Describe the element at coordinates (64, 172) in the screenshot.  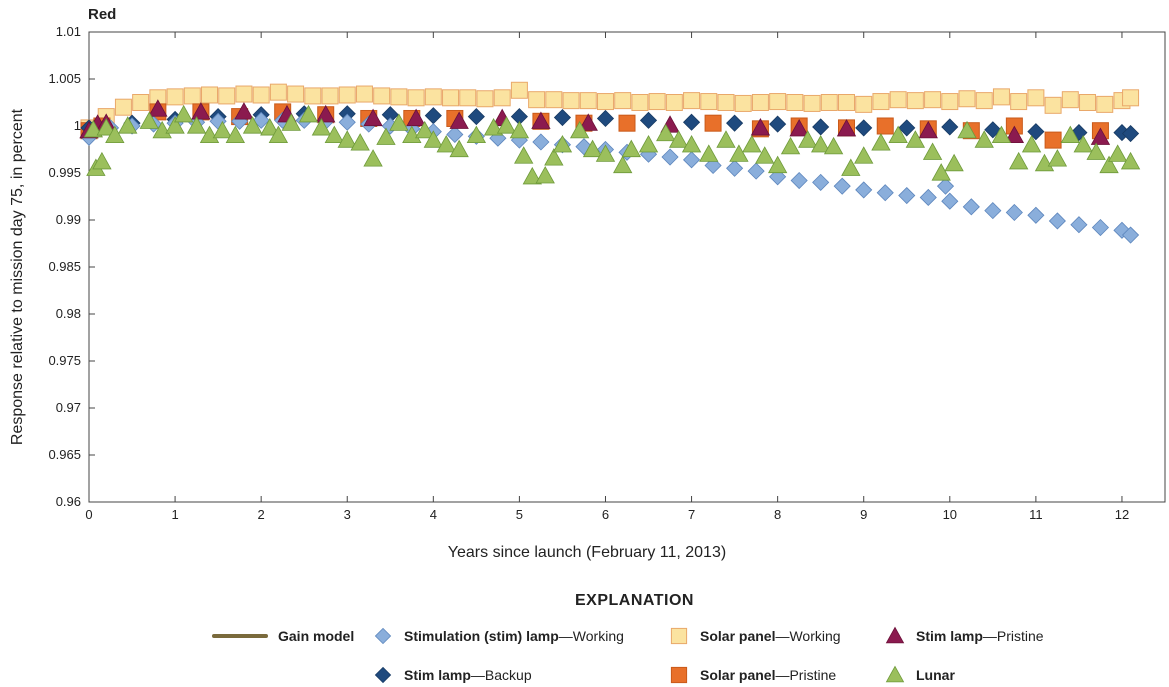
I see `y-tick-label: 0.995` at that location.